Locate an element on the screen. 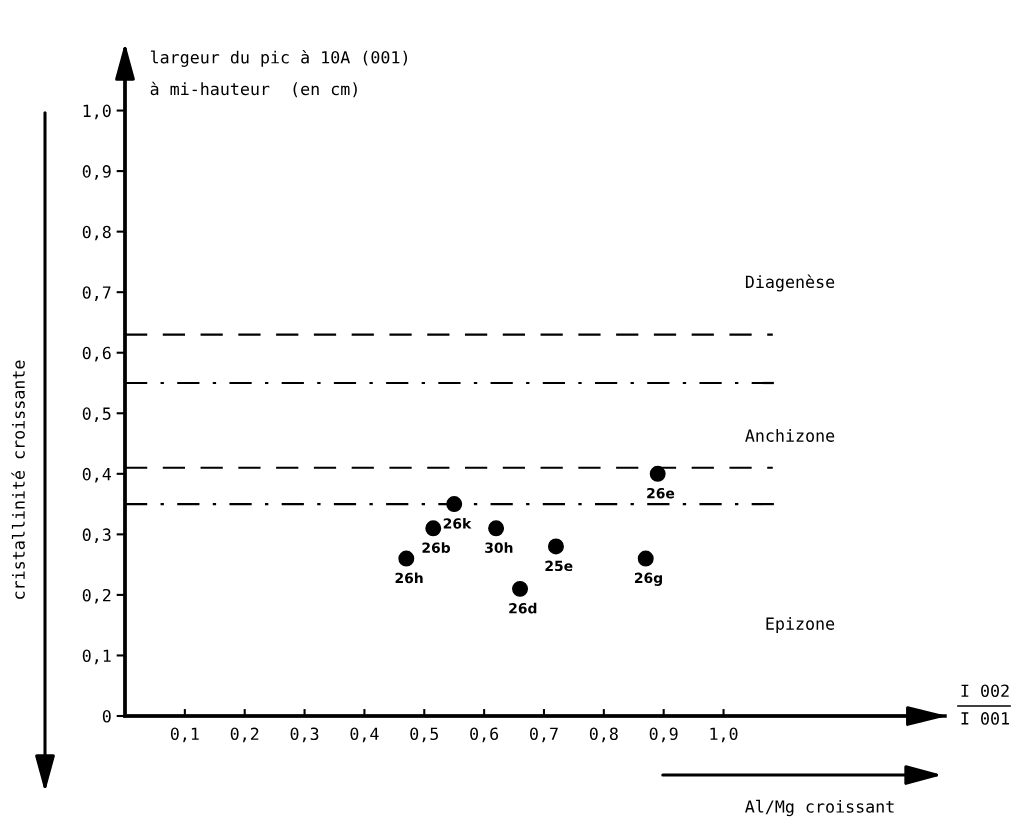 The height and width of the screenshot is (822, 1013). annotation: Anchizone is located at coordinates (790, 435).